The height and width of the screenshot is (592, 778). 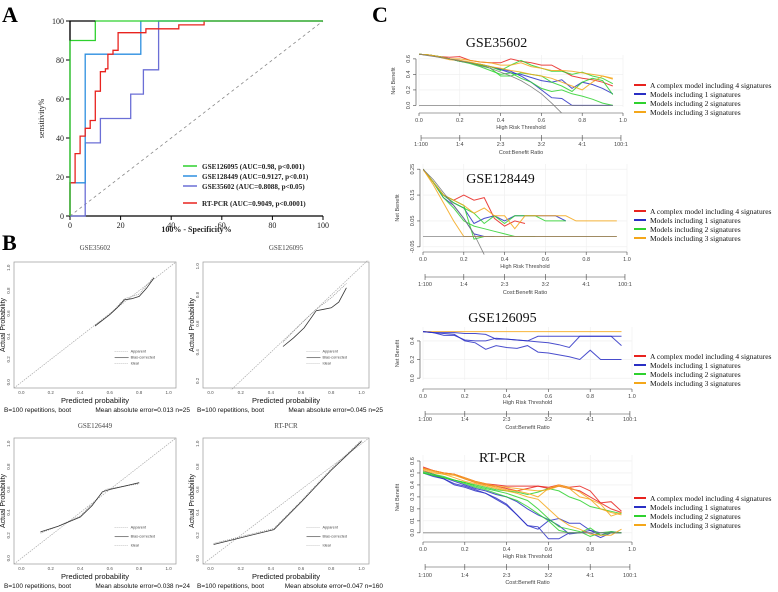 What do you see at coordinates (413, 221) in the screenshot?
I see `y-tick-label: 0.05` at bounding box center [413, 221].